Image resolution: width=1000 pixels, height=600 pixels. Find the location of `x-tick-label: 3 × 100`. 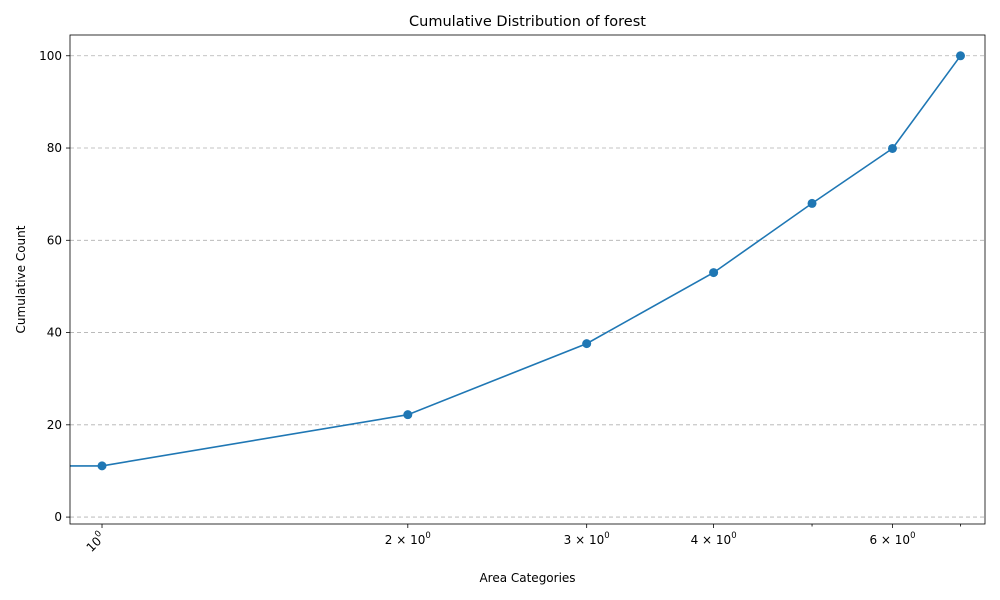

x-tick-label: 3 × 100 is located at coordinates (587, 539).